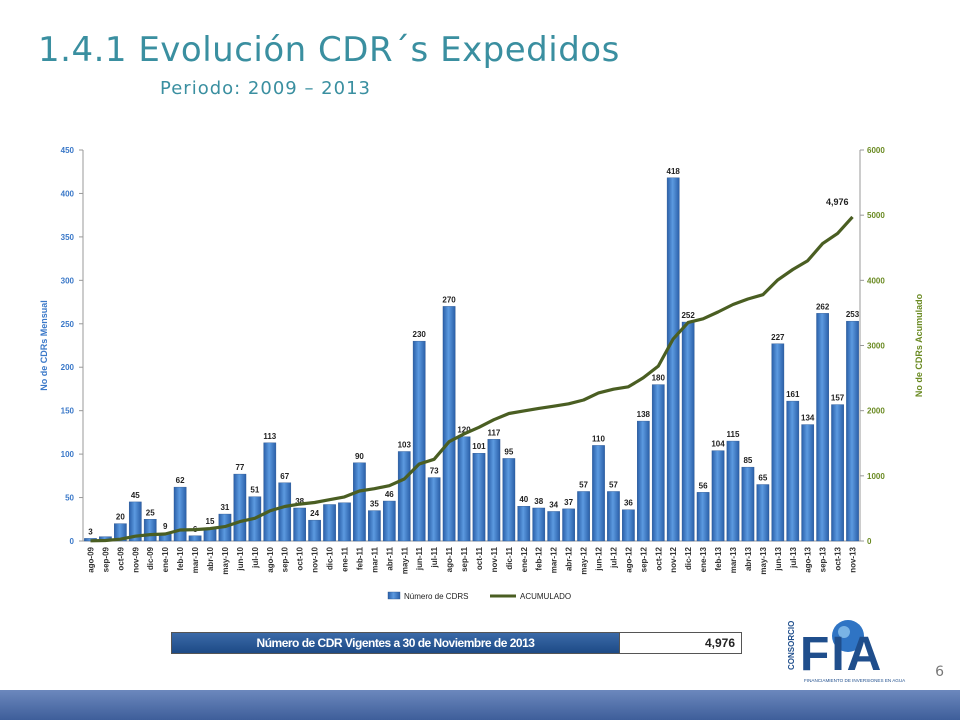 The image size is (960, 720). I want to click on bar-data-label: 270, so click(449, 299).